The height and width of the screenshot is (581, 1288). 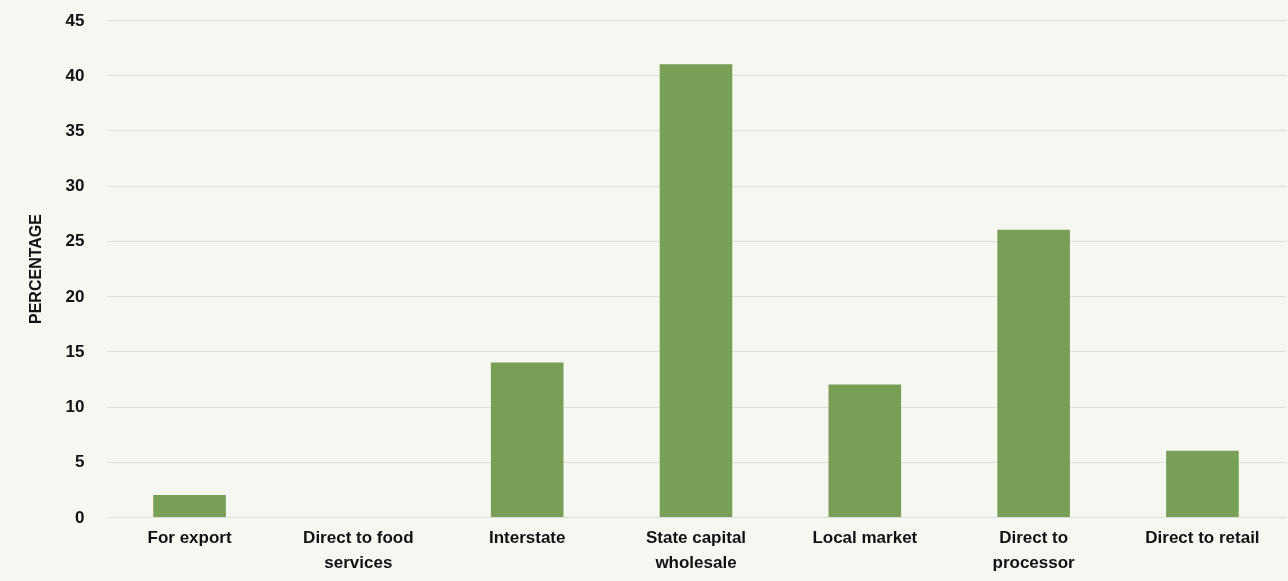 I want to click on x-tick-label: Local market, so click(x=865, y=537).